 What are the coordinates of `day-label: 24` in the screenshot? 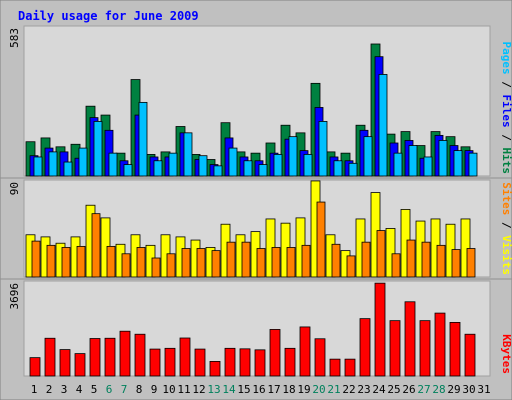 It's located at (379, 389).